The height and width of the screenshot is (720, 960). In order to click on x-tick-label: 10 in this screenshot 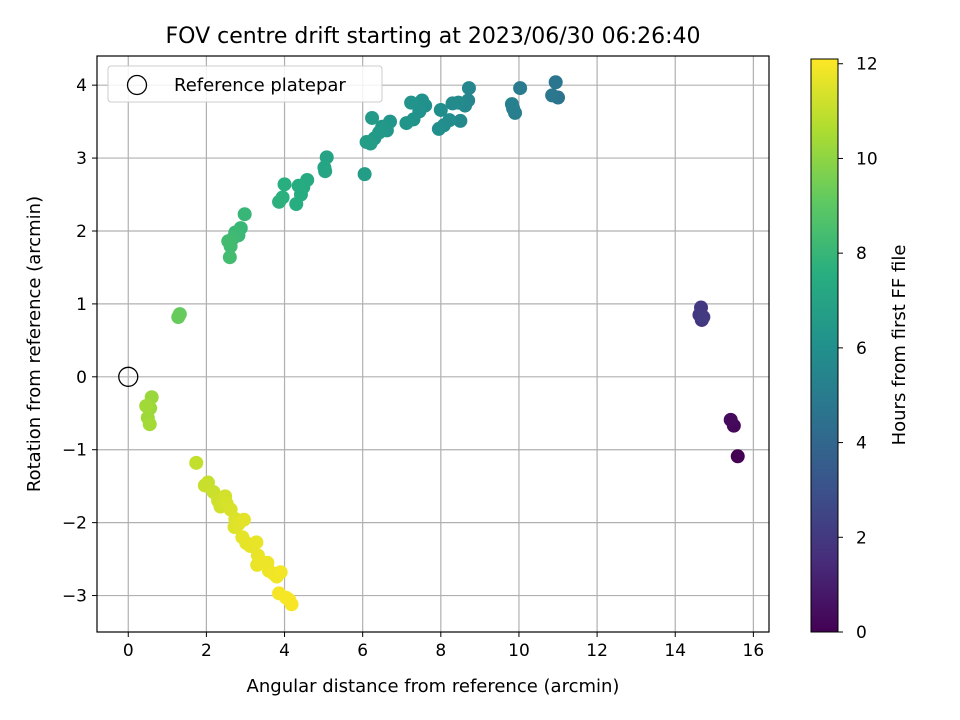, I will do `click(519, 651)`.